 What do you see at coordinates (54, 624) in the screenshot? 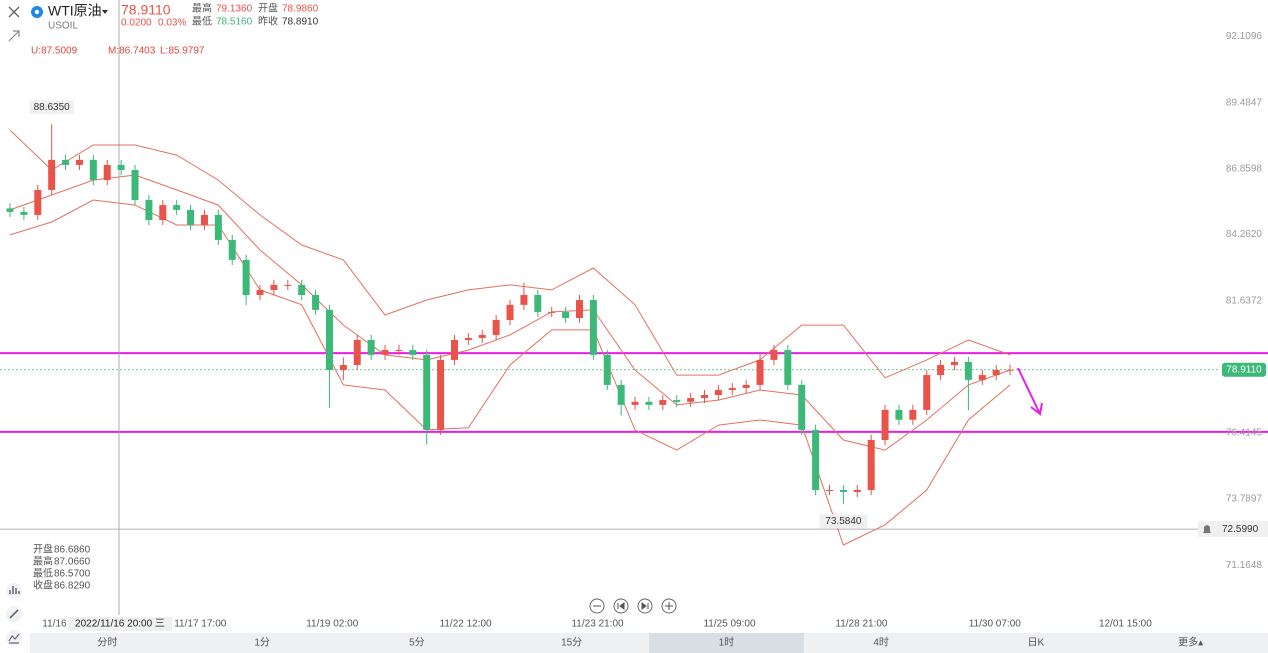
I see `x-tick-label: 11/16` at bounding box center [54, 624].